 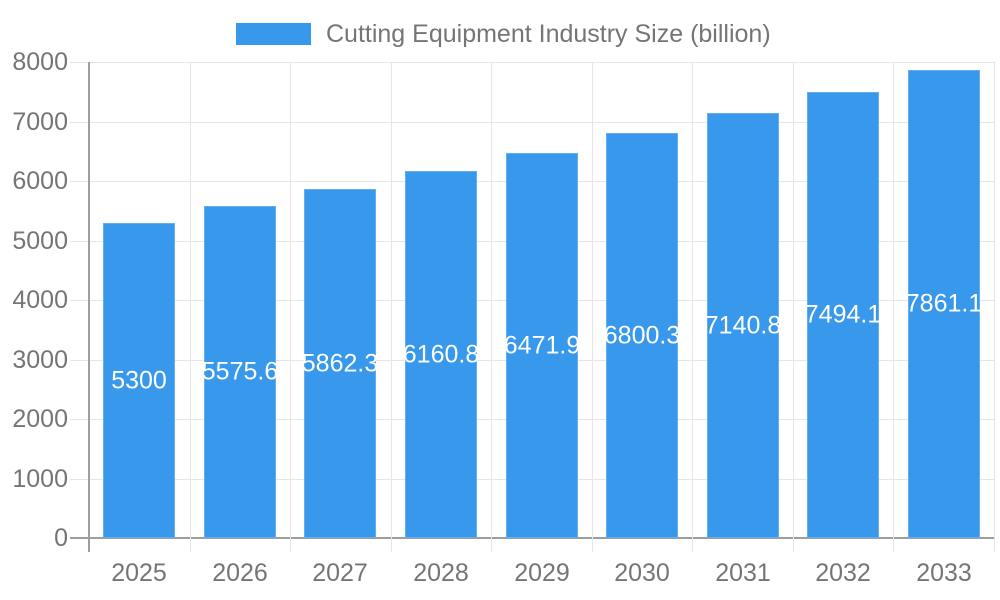 I want to click on bar-2031: 7140.8, so click(x=743, y=325).